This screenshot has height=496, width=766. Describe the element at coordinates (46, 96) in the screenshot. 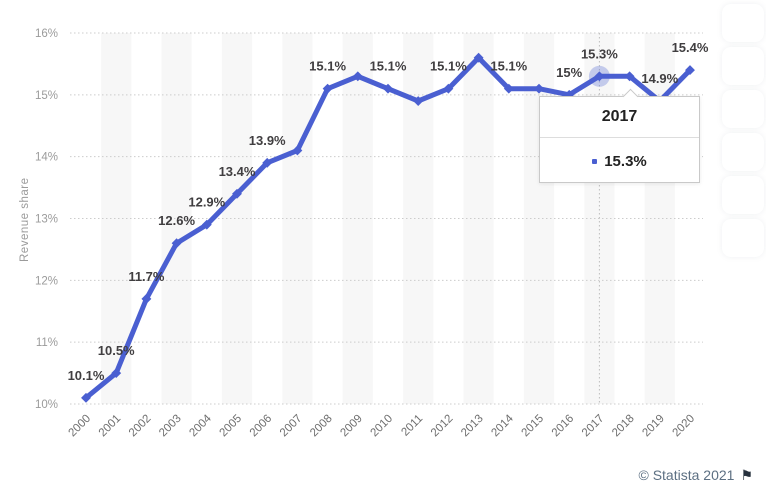

I see `y-tick-label: 15%` at that location.